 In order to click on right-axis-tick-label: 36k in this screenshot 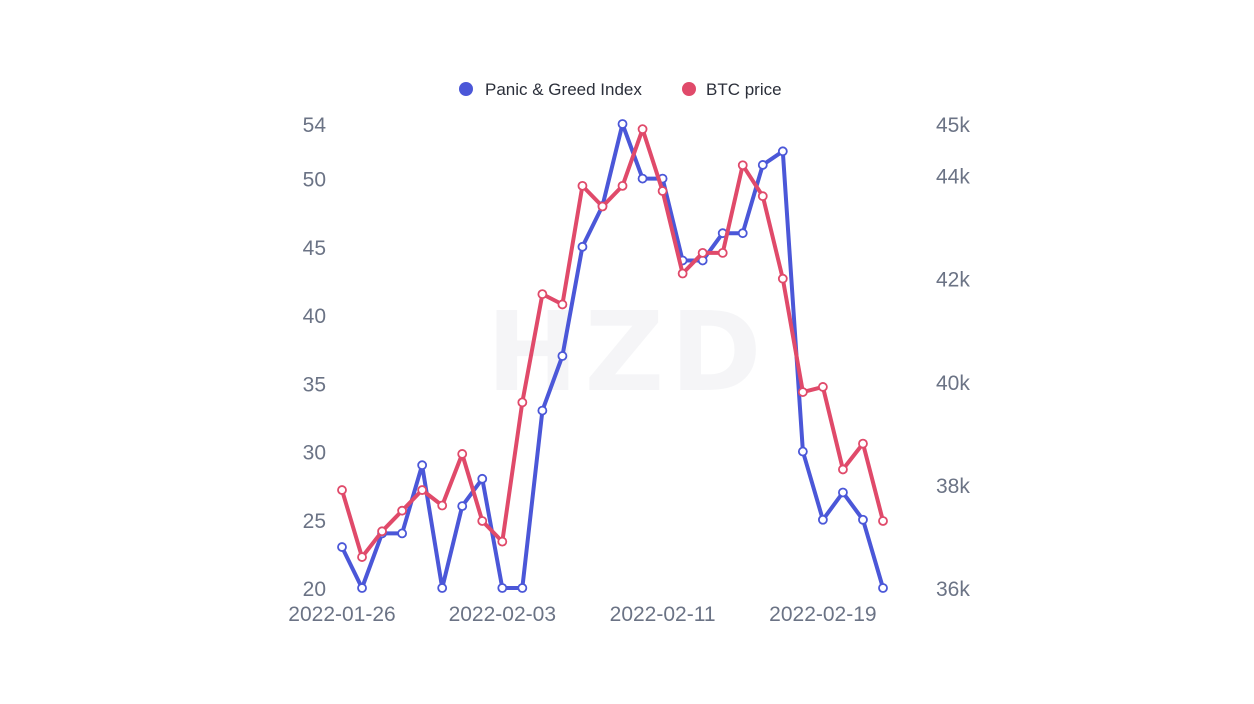, I will do `click(953, 589)`.